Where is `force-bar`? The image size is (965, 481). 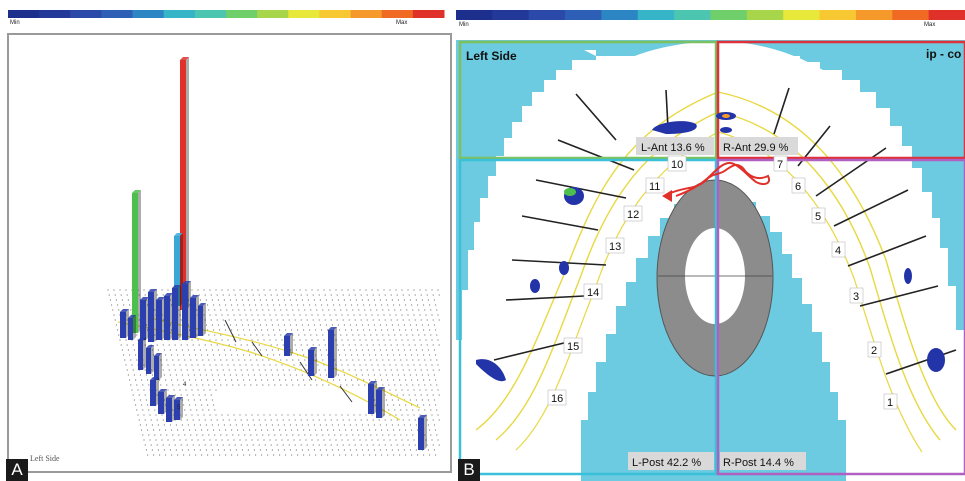
force-bar is located at coordinates (175, 314).